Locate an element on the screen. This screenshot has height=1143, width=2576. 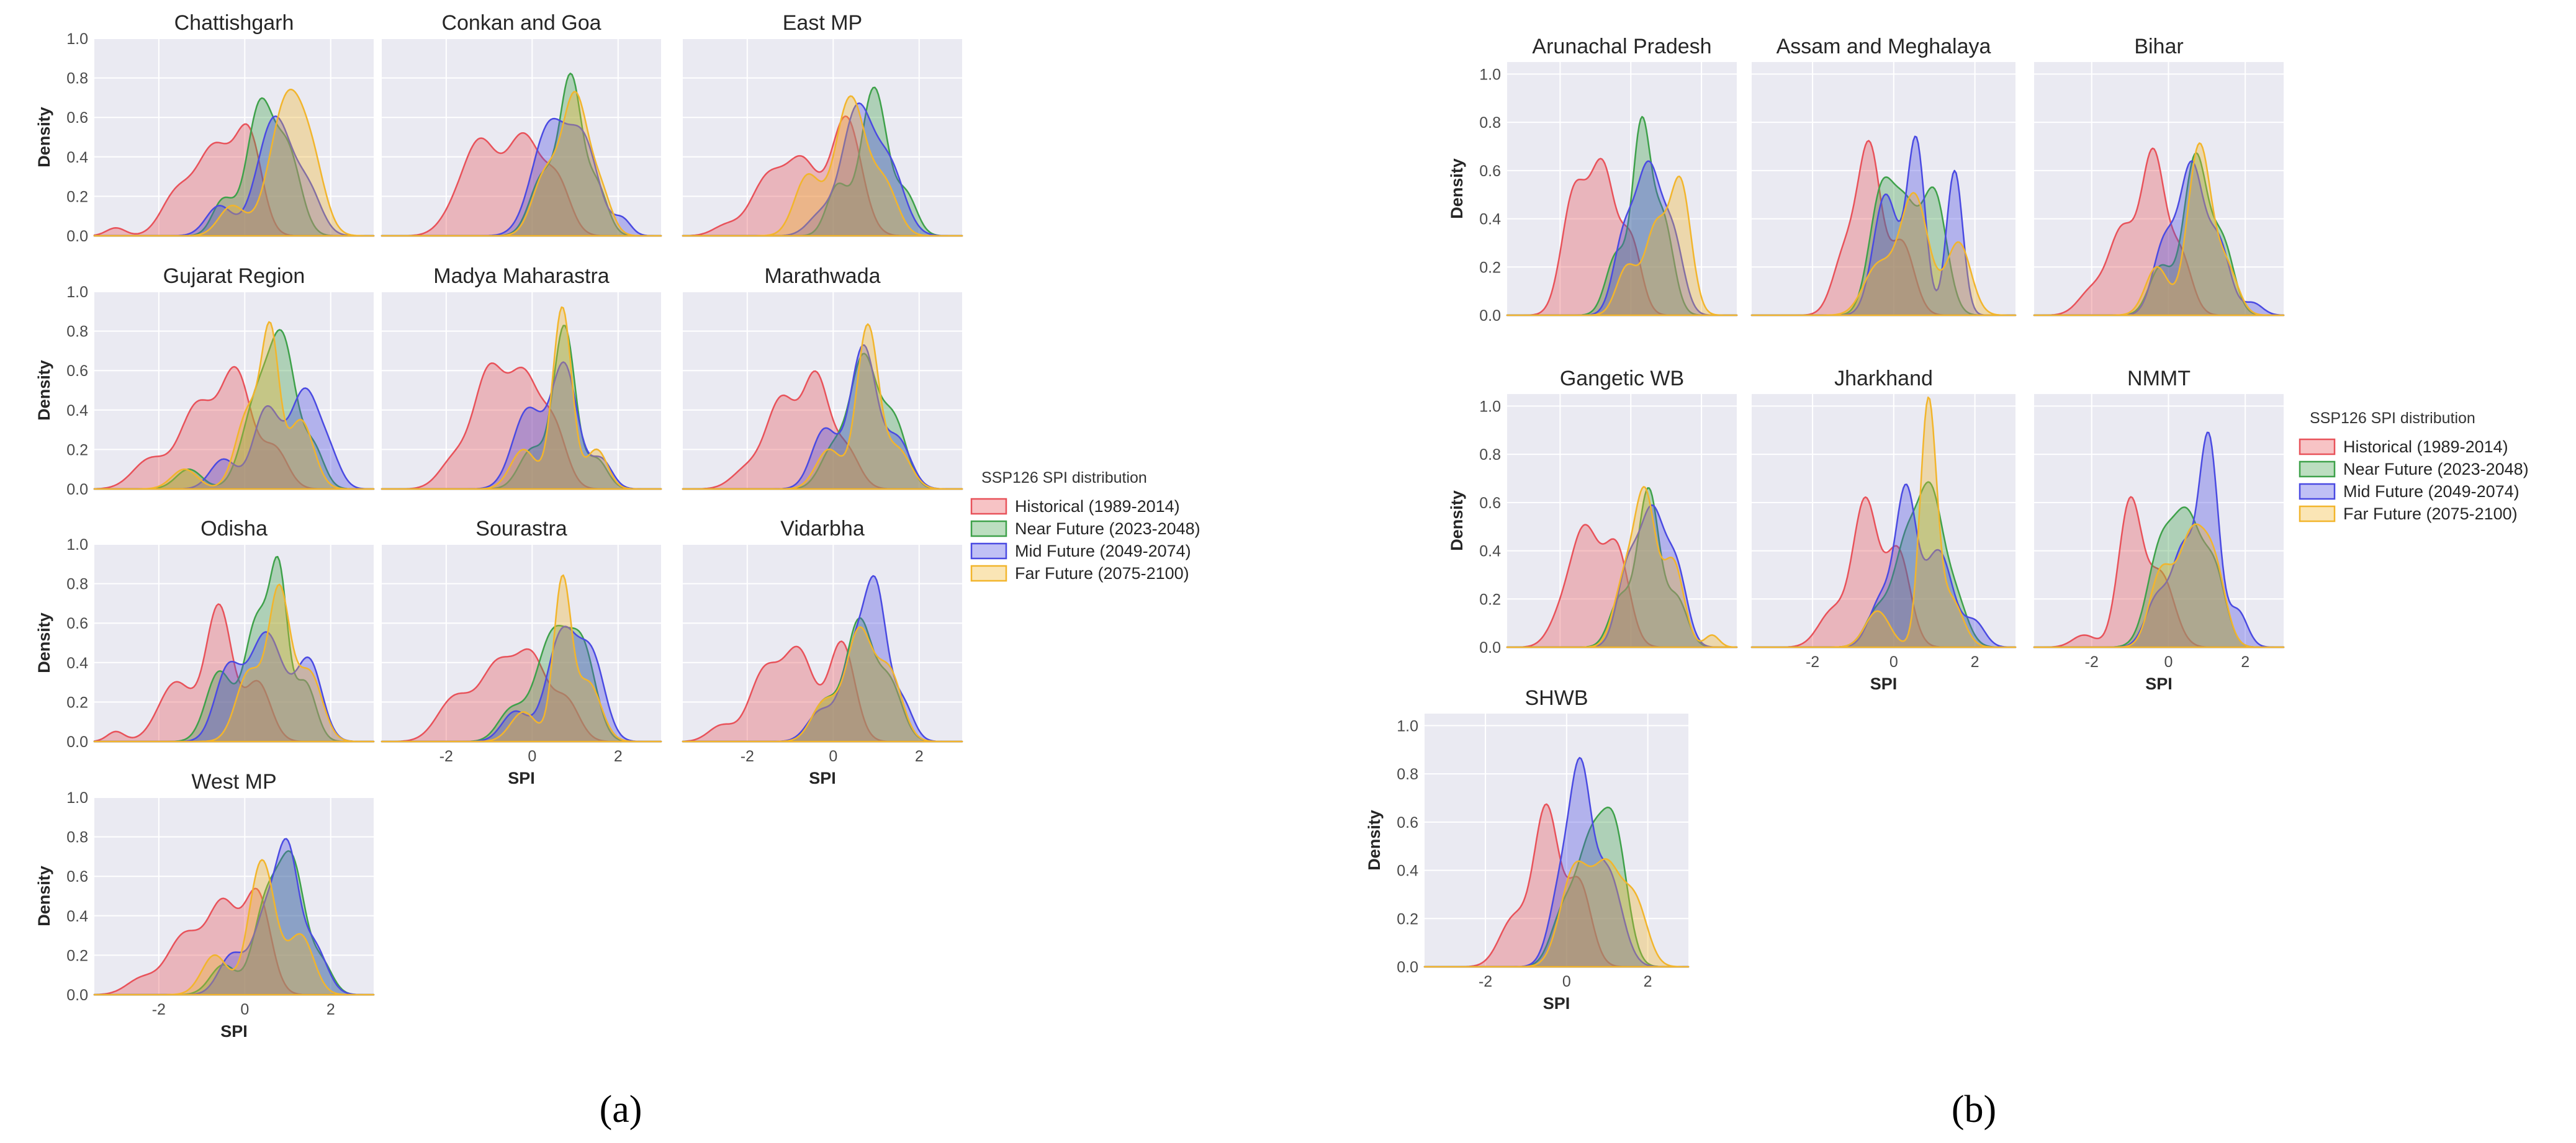
panel-title: Madya Maharastra is located at coordinates (521, 276).